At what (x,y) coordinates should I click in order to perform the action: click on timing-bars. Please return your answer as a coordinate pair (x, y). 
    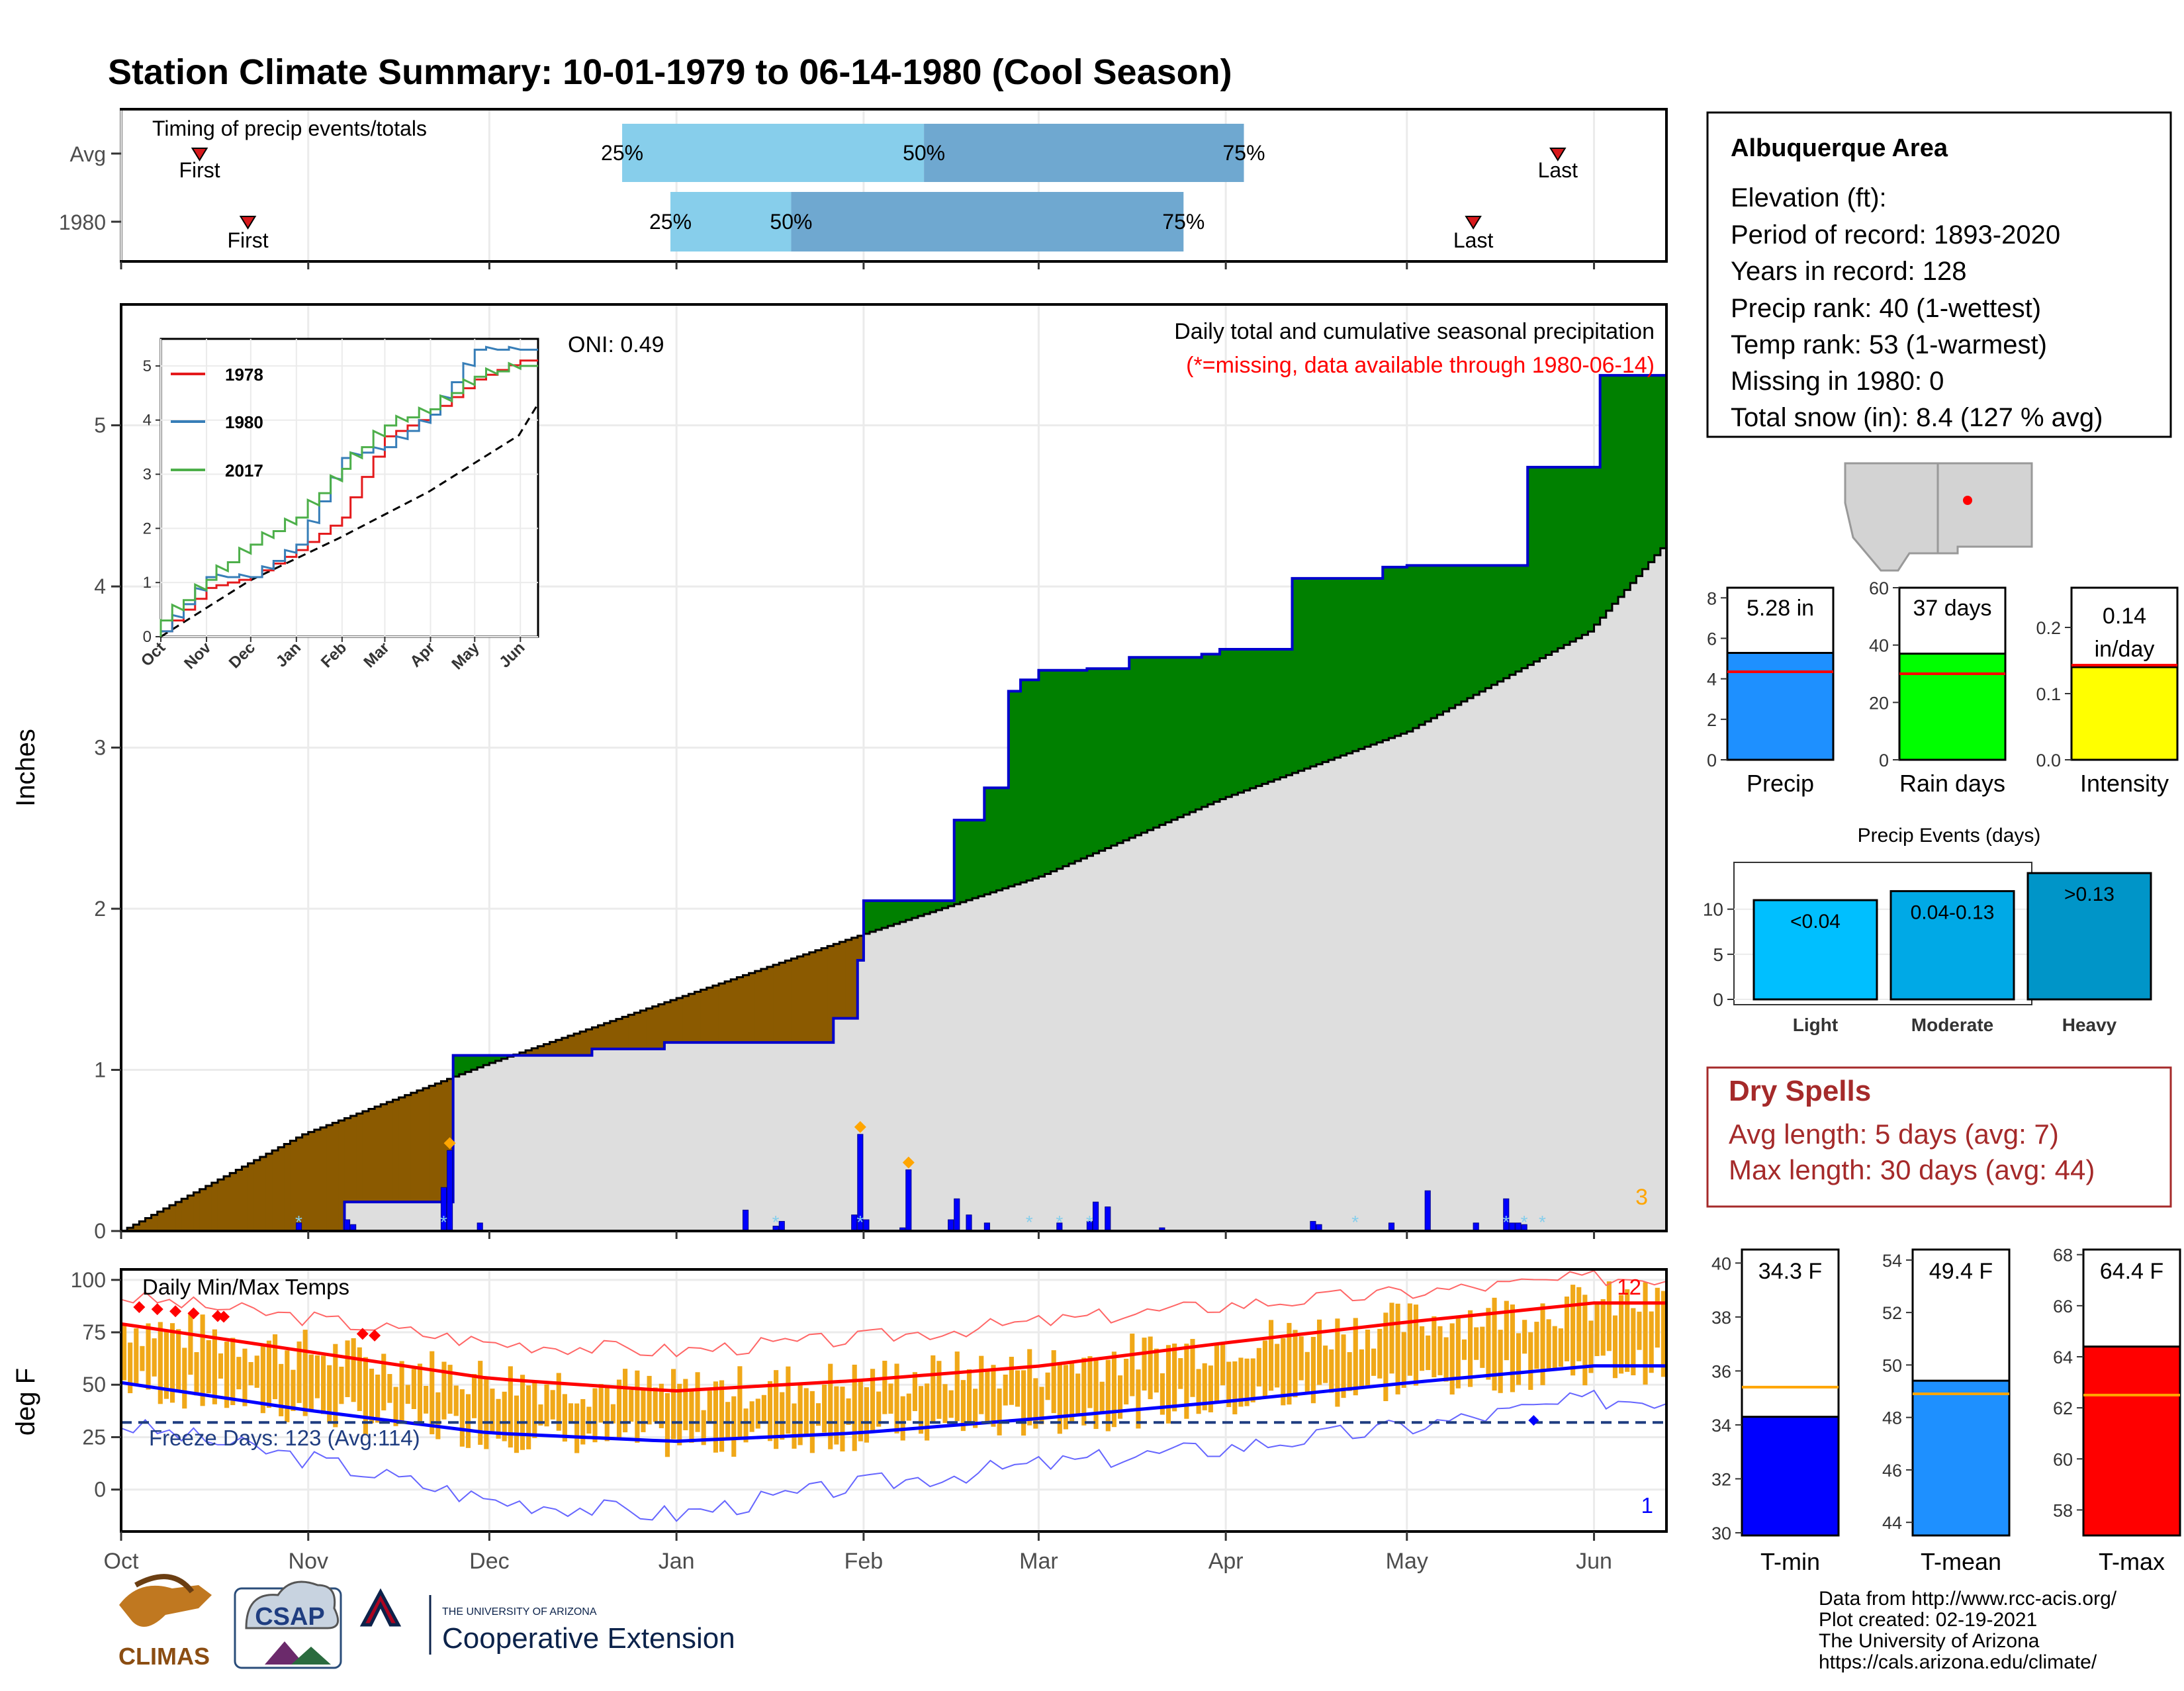
    Looking at the image, I should click on (879, 187).